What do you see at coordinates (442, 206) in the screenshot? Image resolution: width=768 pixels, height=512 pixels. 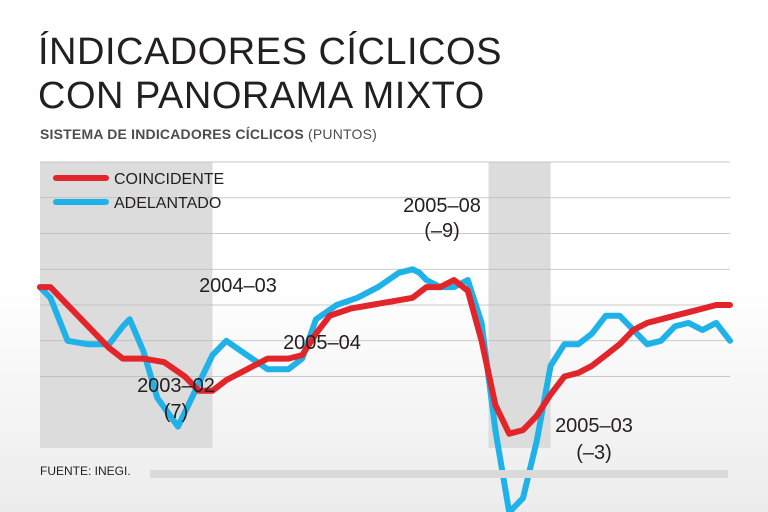 I see `annotation-label: 2005–08` at bounding box center [442, 206].